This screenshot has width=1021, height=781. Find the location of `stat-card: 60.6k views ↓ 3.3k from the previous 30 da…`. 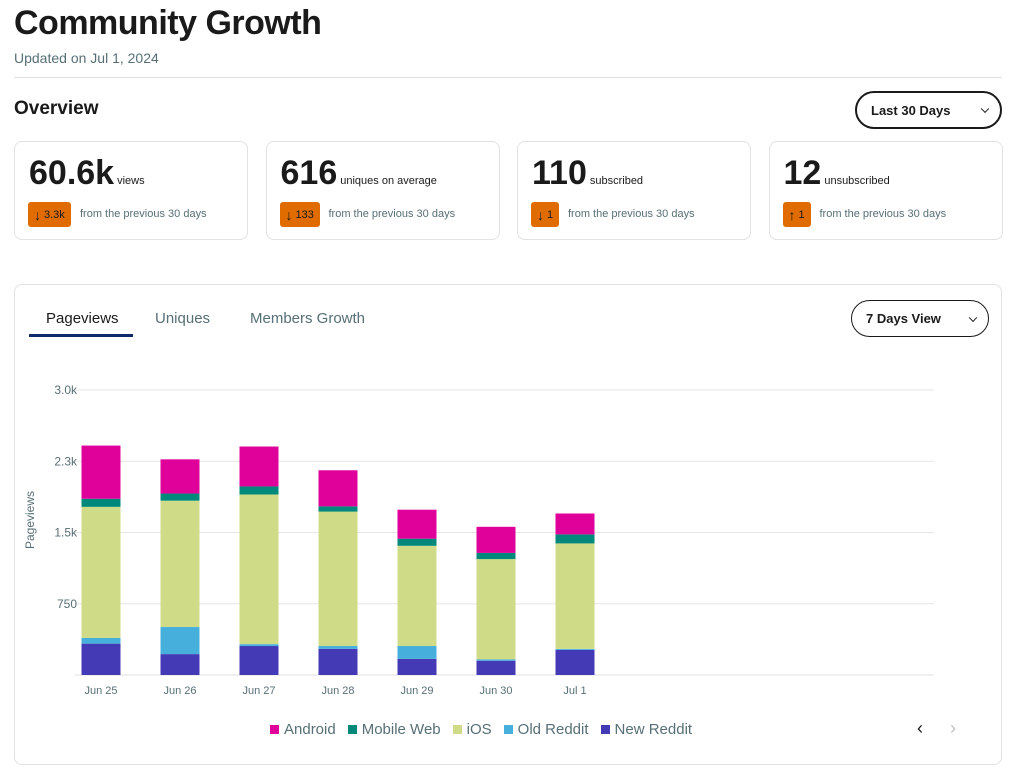

stat-card: 60.6k views ↓ 3.3k from the previous 30 da… is located at coordinates (131, 190).